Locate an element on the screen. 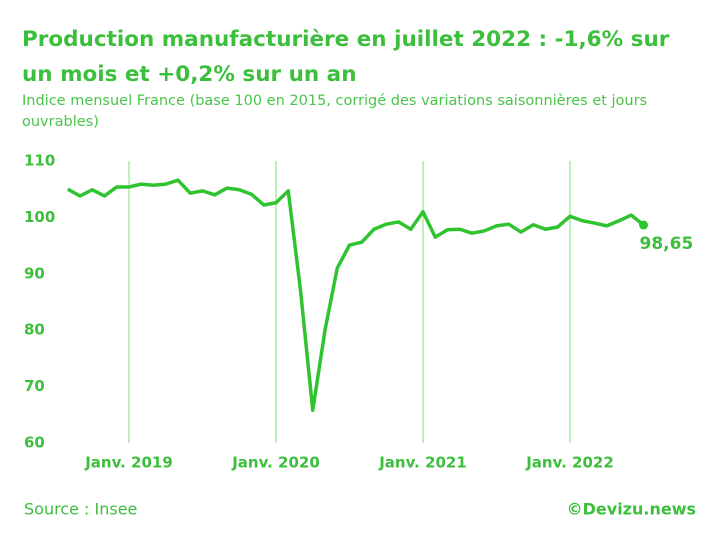 This screenshot has height=540, width=720. value-label: 98,65 is located at coordinates (667, 244).